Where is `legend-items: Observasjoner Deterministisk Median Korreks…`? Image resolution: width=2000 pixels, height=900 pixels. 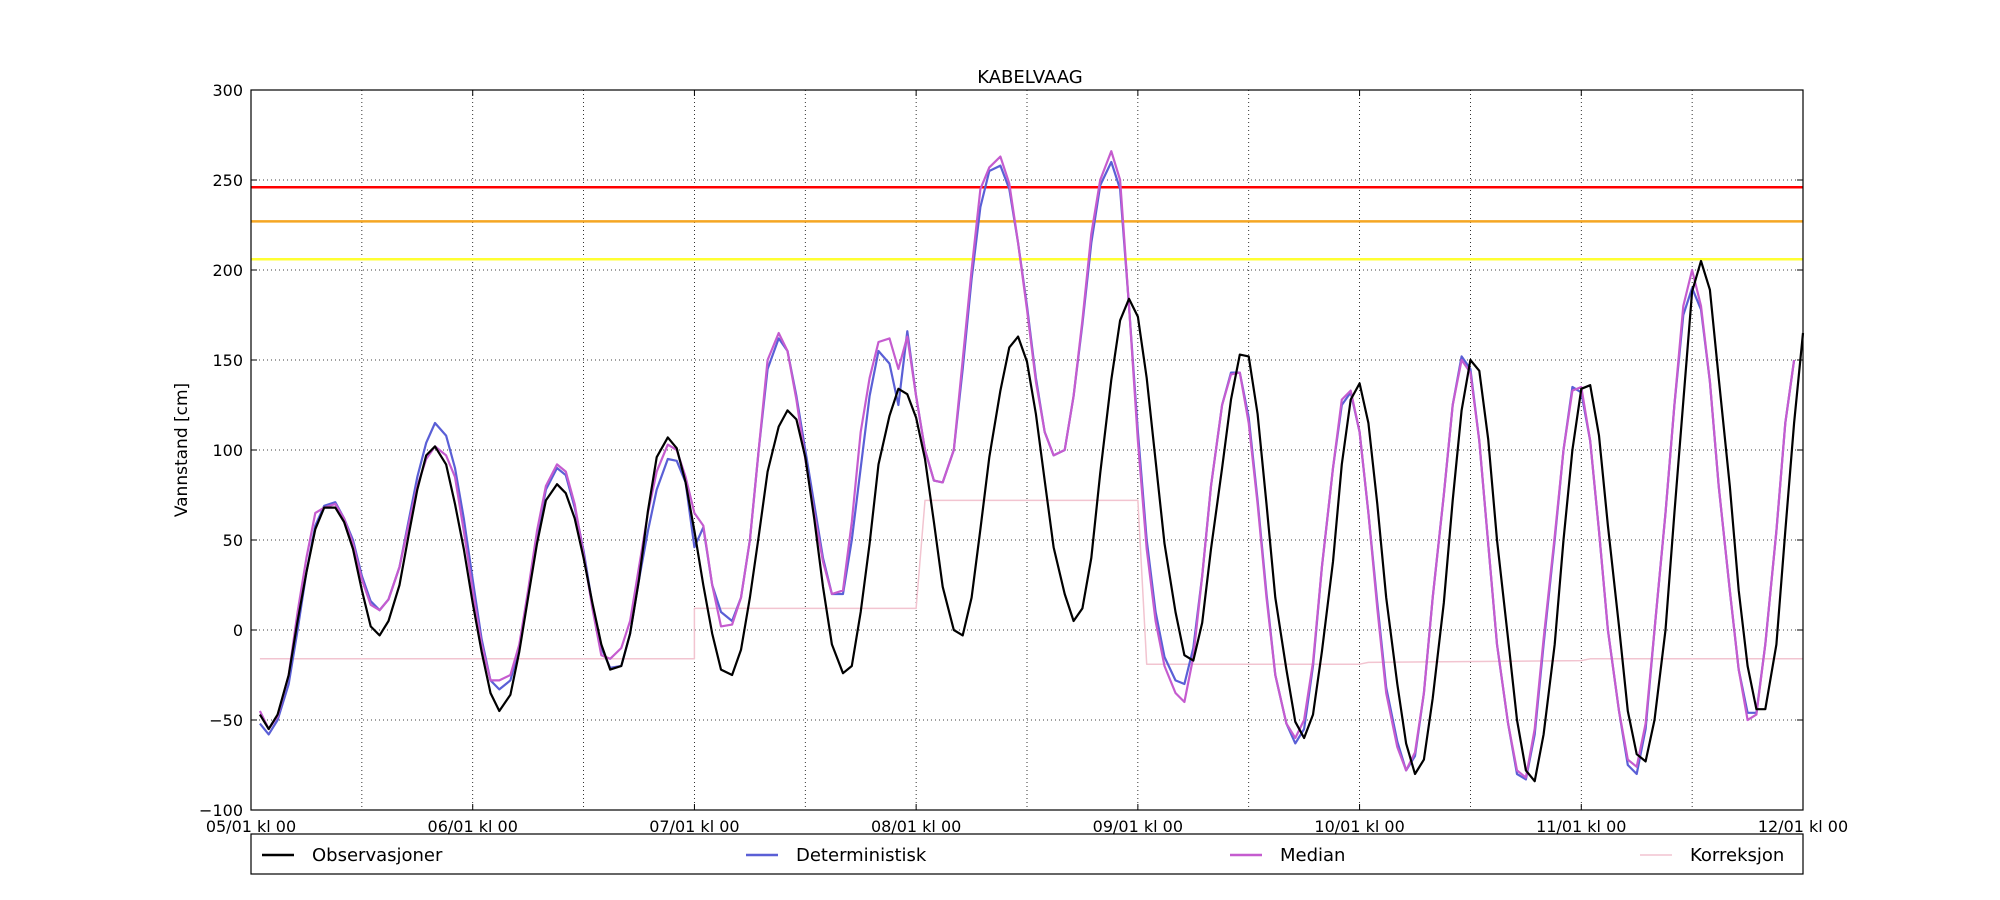
legend-items: Observasjoner Deterministisk Median Korreks… is located at coordinates (1023, 855).